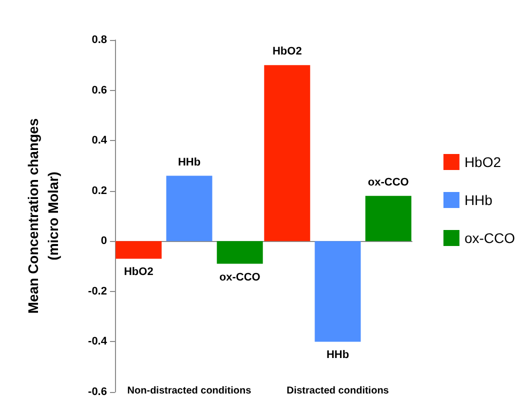  What do you see at coordinates (189, 391) in the screenshot?
I see `x-tick-label: Non-distracted conditions` at bounding box center [189, 391].